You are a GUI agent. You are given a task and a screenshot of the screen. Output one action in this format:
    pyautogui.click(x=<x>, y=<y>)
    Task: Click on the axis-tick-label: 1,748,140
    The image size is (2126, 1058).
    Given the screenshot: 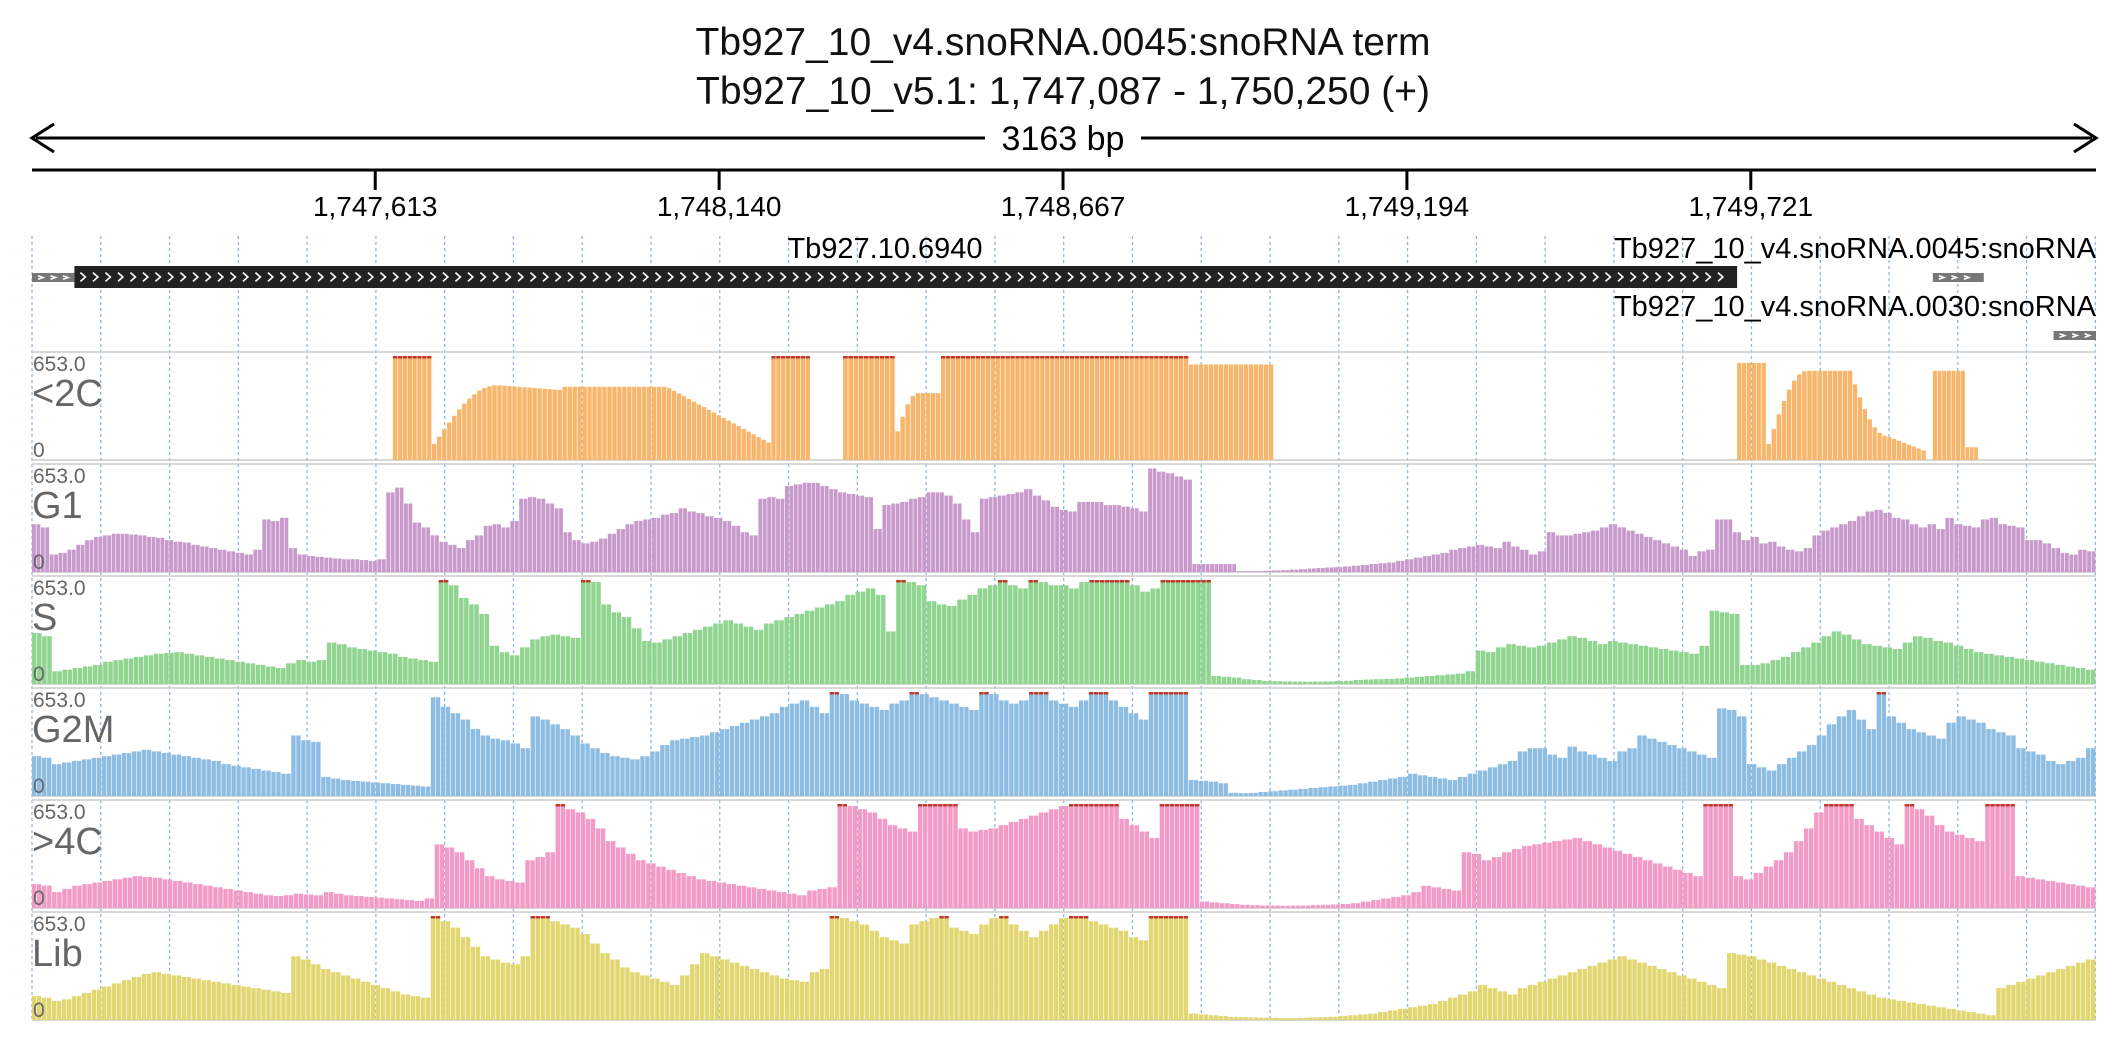 What is the action you would take?
    pyautogui.click(x=719, y=206)
    